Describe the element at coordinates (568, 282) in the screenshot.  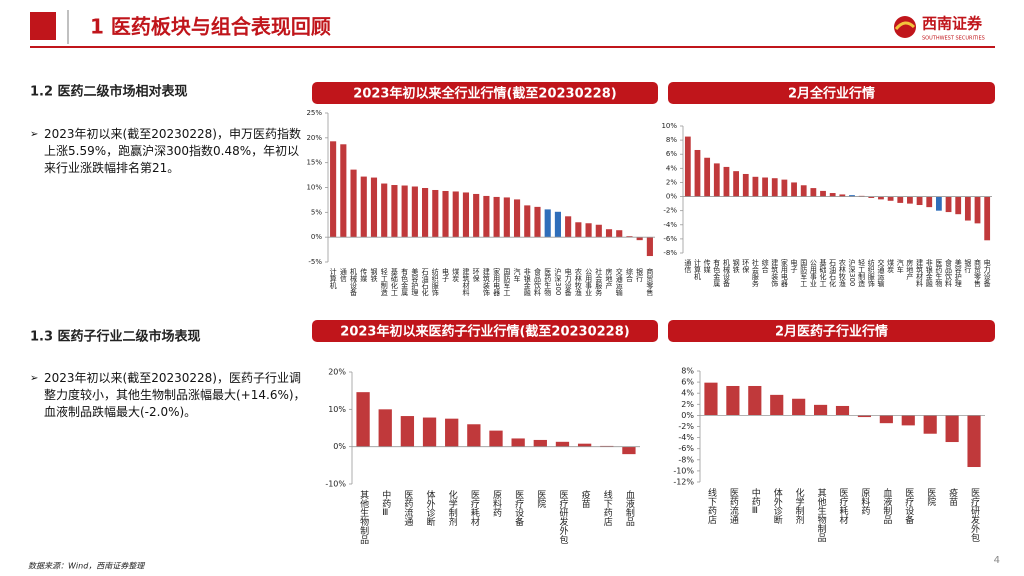
I see `x-tick-label: 电力设备` at that location.